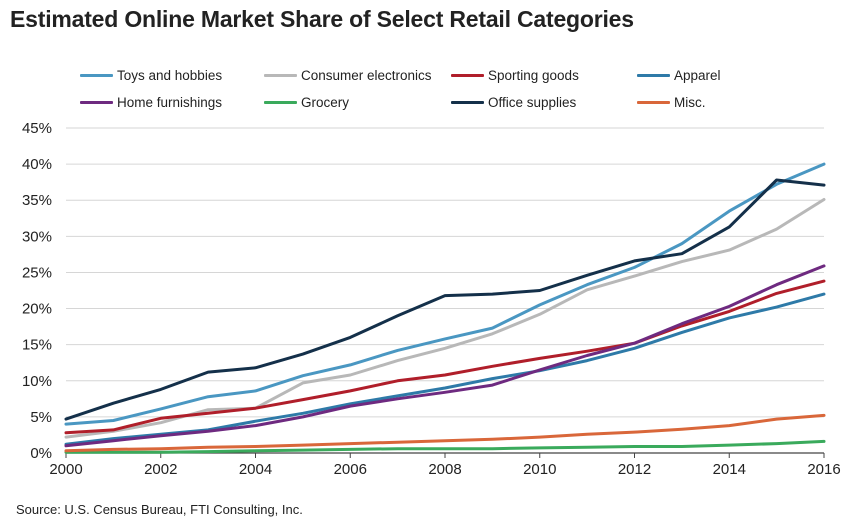 The image size is (841, 524). Describe the element at coordinates (255, 469) in the screenshot. I see `x-tick-label: 2004` at that location.